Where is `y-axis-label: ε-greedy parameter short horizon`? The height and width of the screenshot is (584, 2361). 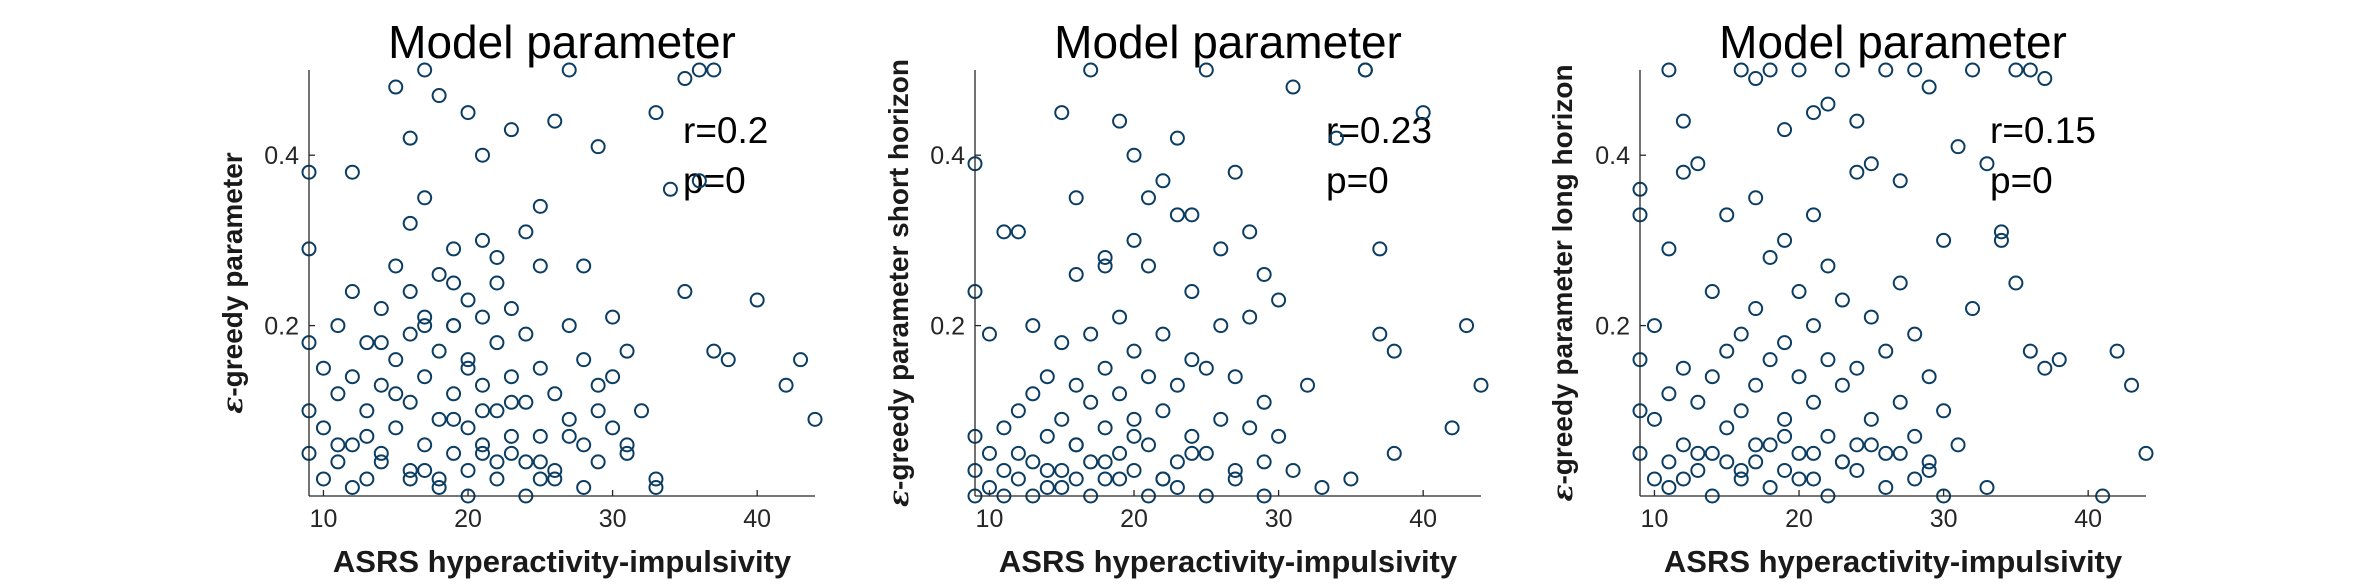
y-axis-label: ε-greedy parameter short horizon is located at coordinates (898, 283).